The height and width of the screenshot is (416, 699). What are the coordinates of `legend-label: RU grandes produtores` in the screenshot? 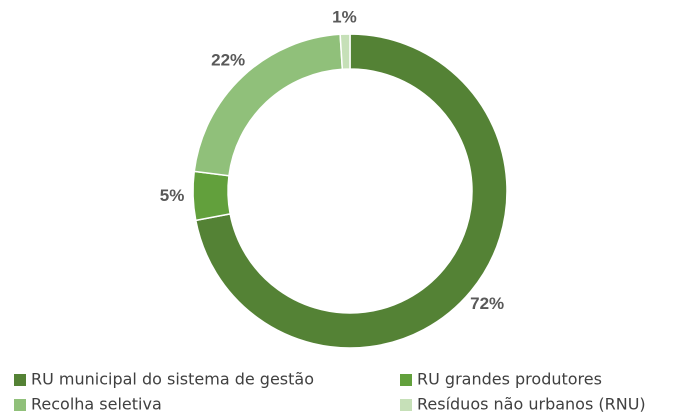 It's located at (509, 379).